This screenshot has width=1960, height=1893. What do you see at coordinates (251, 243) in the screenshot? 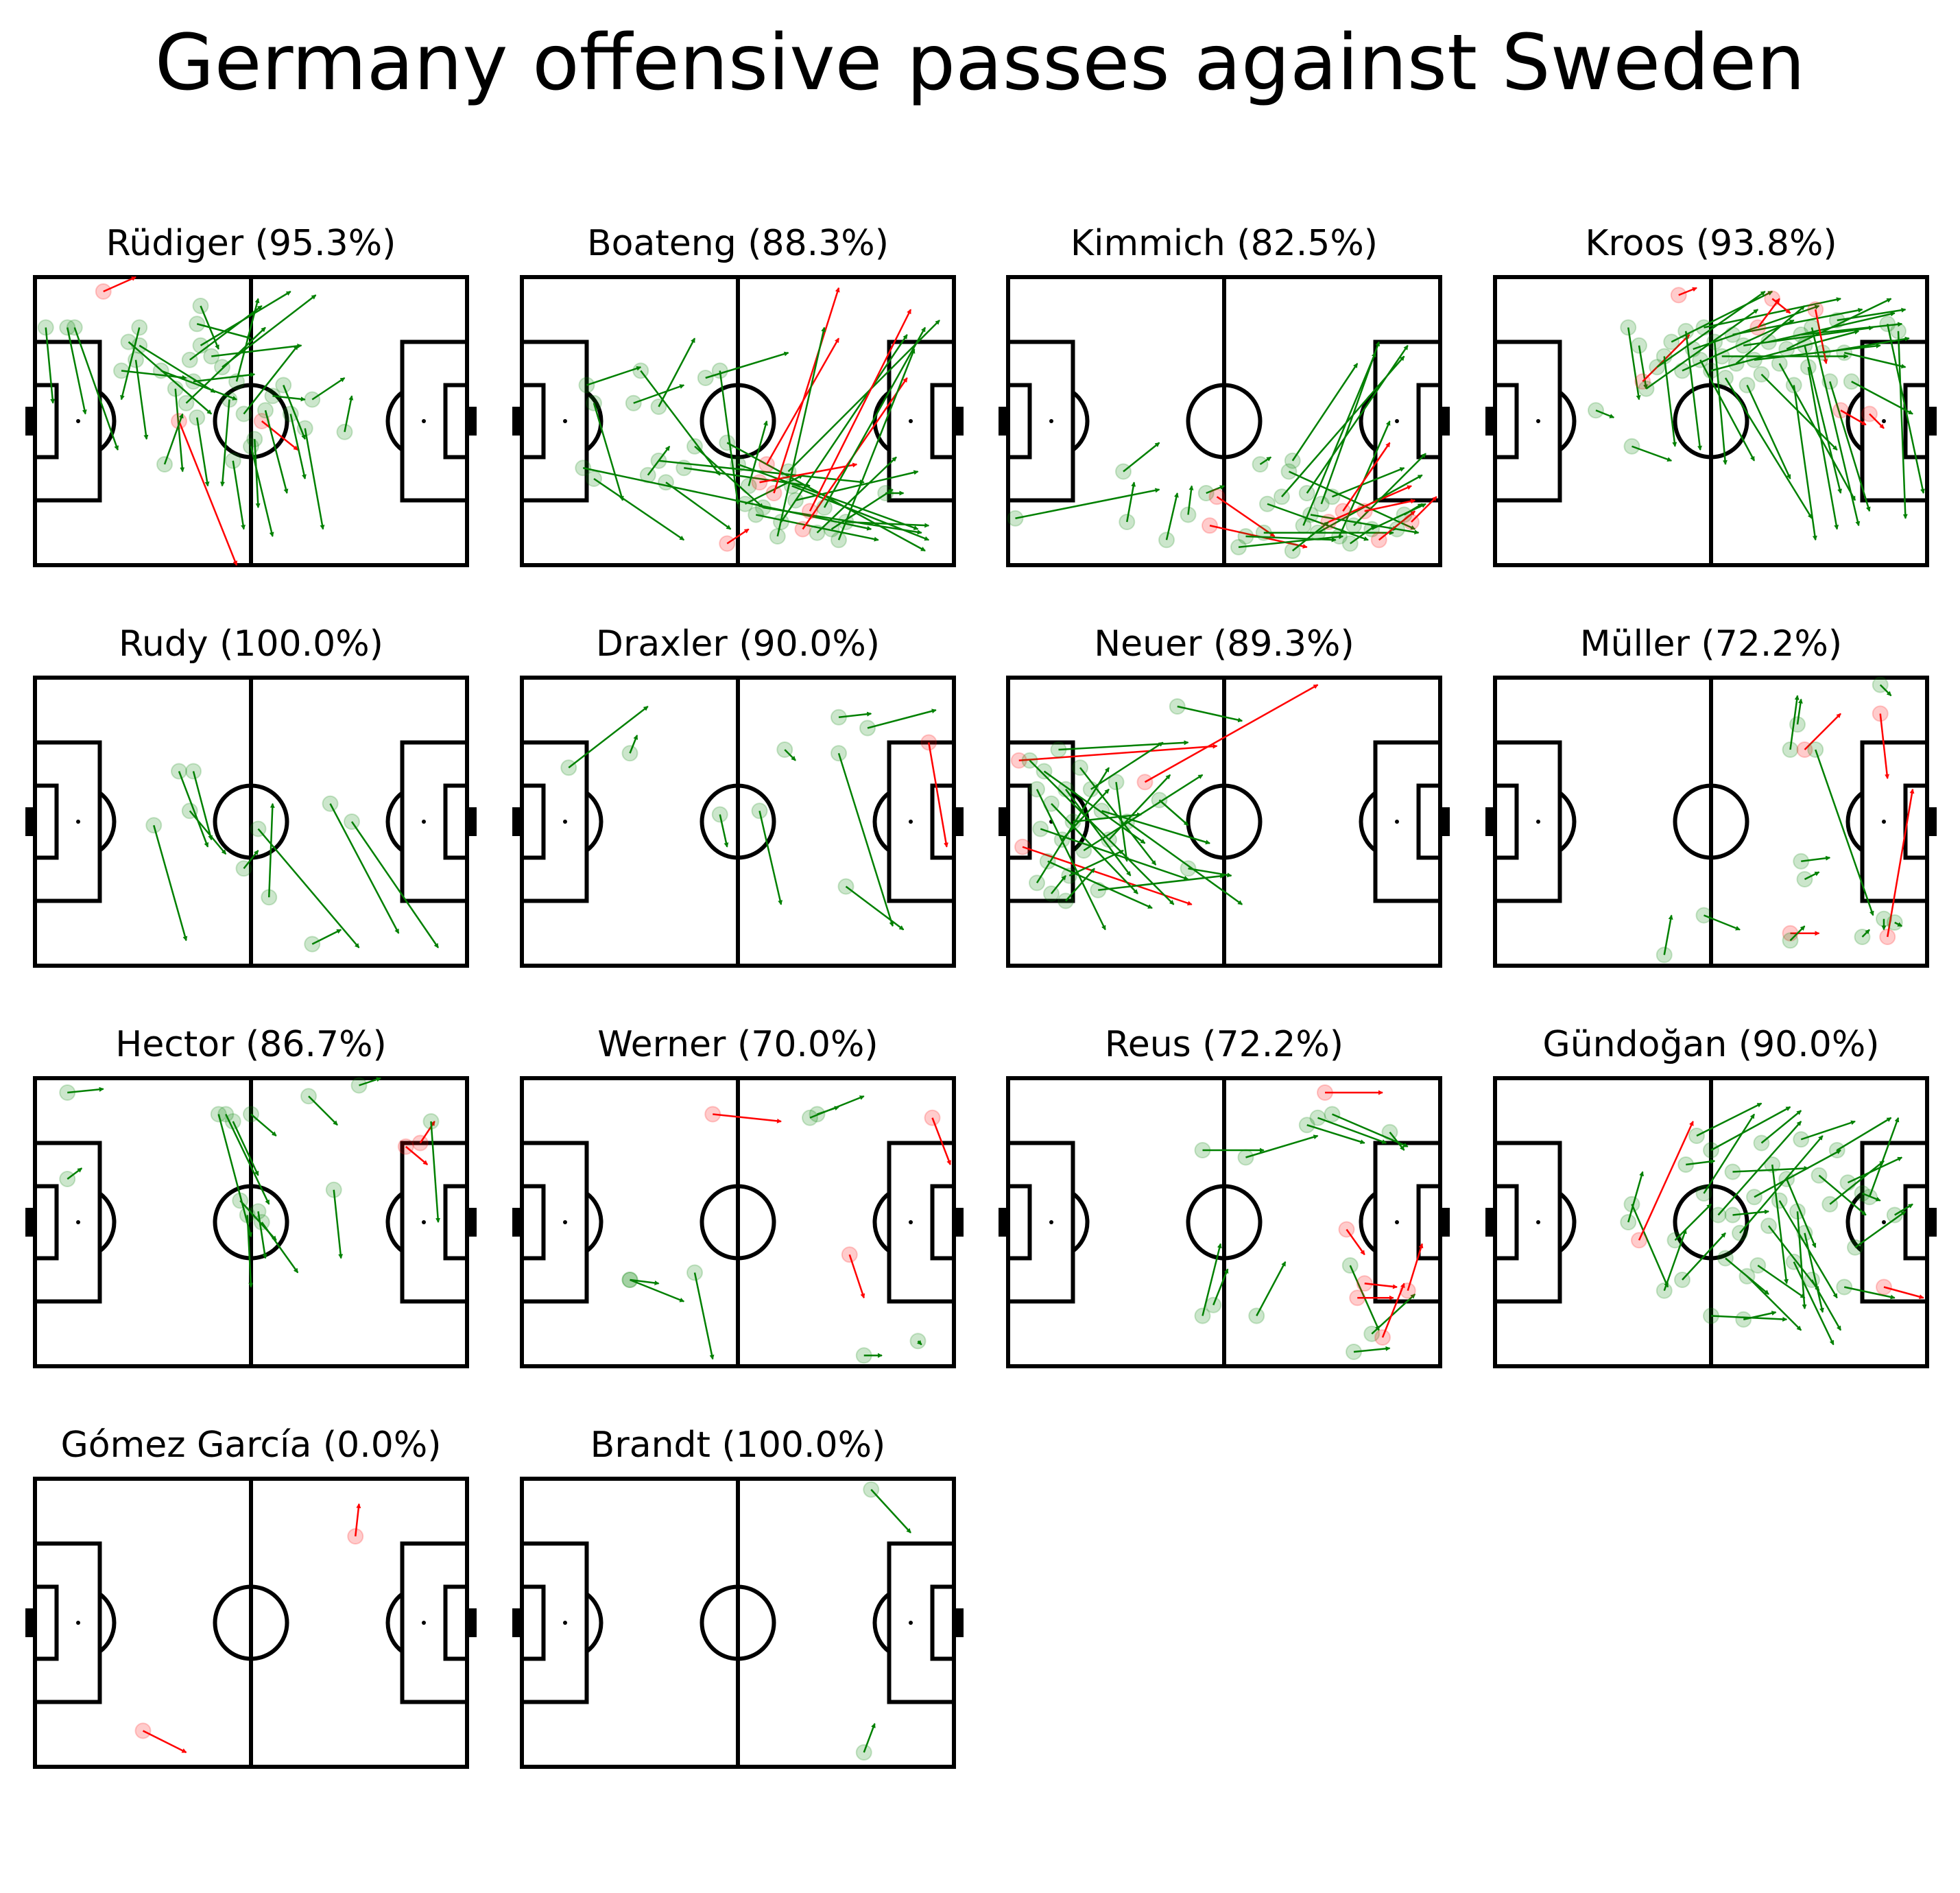
I see `panel-title: Rüdiger (95.3%)` at bounding box center [251, 243].